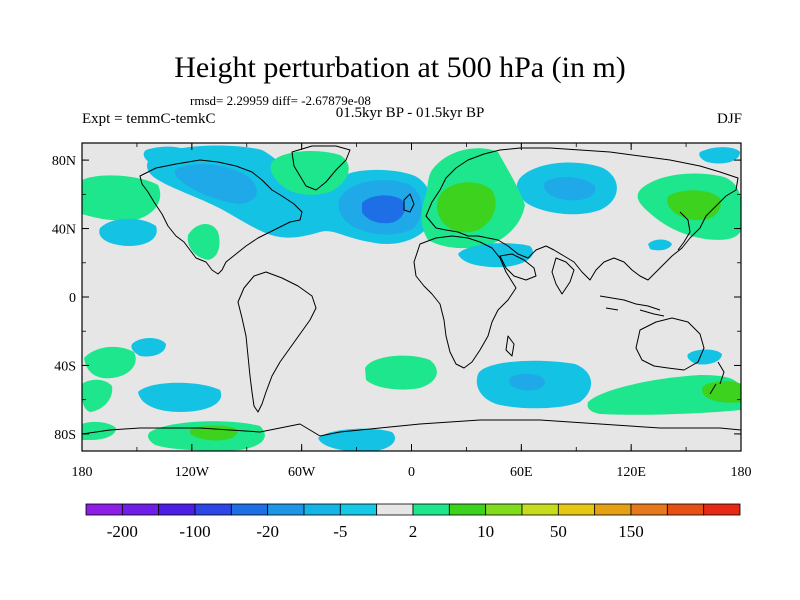 This screenshot has height=600, width=800. What do you see at coordinates (97, 395) in the screenshot?
I see `contour-pos-sw-pacific` at bounding box center [97, 395].